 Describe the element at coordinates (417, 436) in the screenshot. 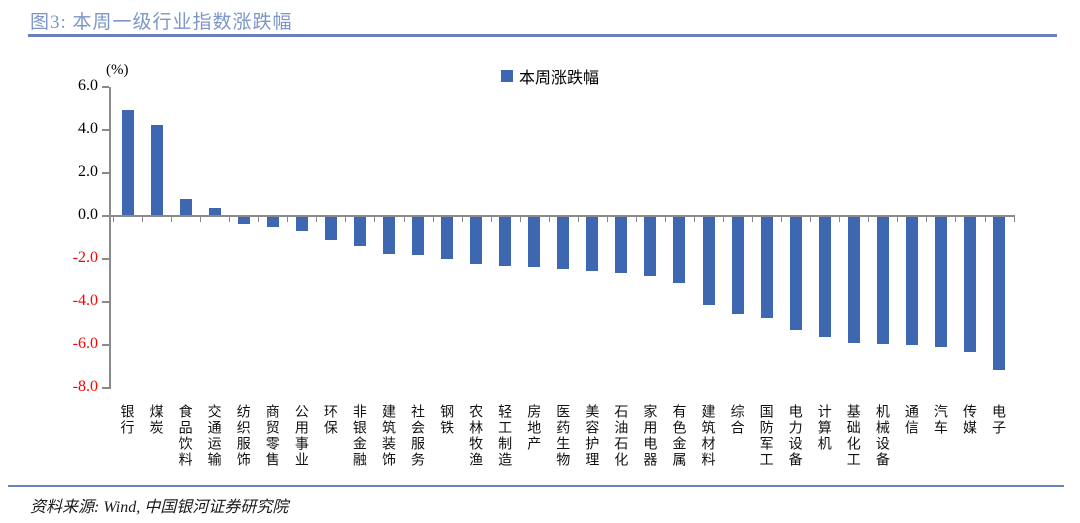

I see `x-axis-category-label: 社会服务` at that location.